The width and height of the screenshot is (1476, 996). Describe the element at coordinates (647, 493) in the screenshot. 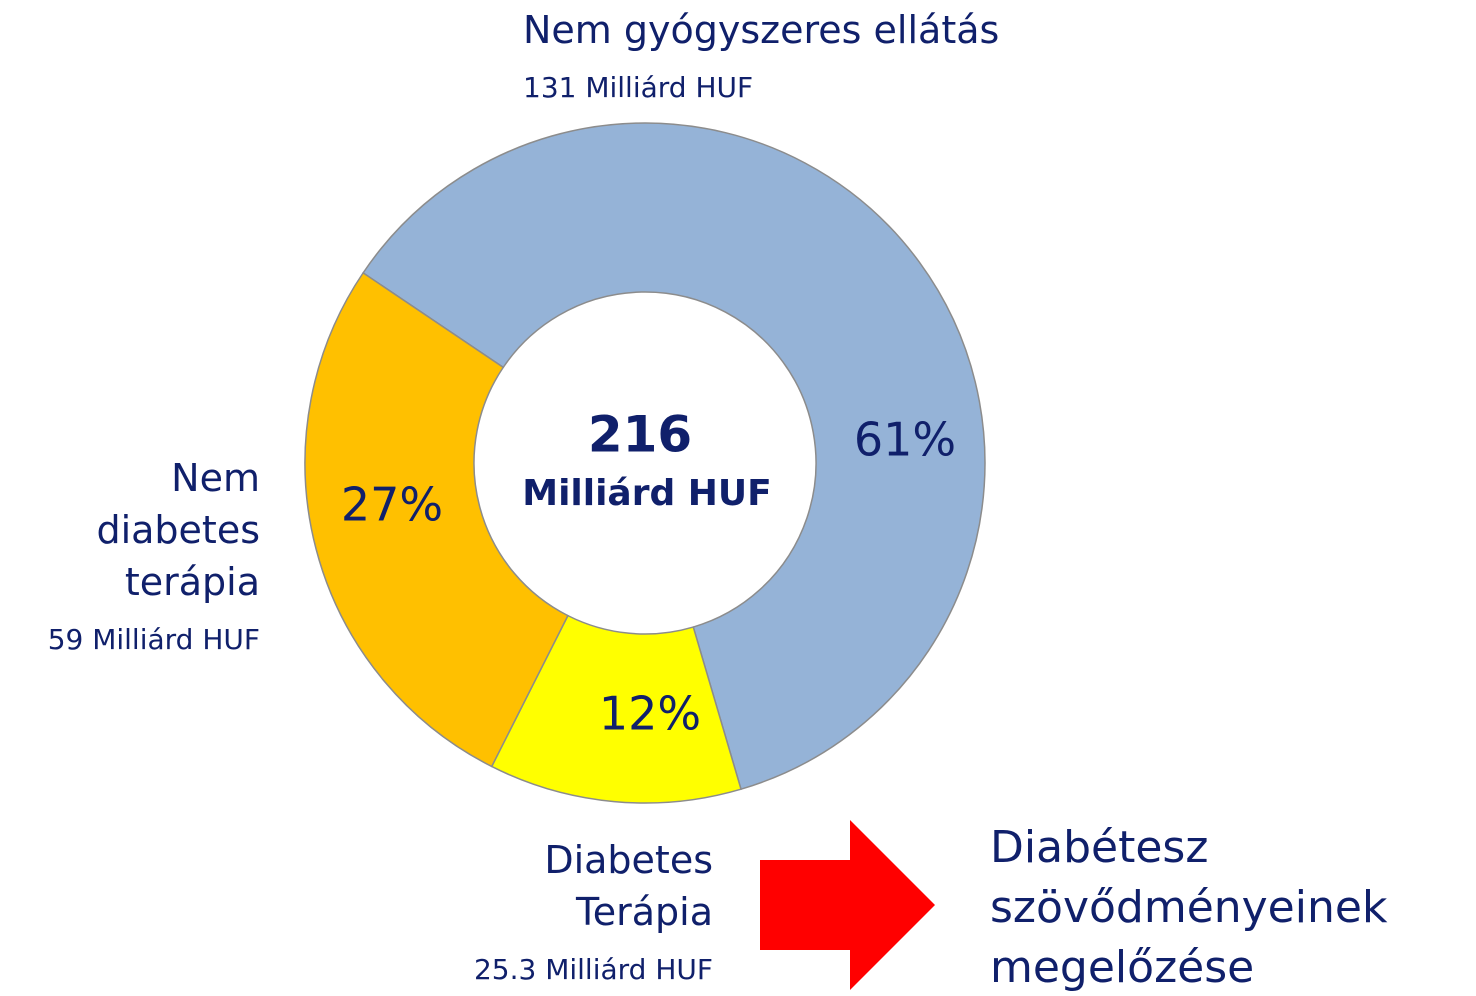

I see `center-unit: Milliárd HUF` at that location.